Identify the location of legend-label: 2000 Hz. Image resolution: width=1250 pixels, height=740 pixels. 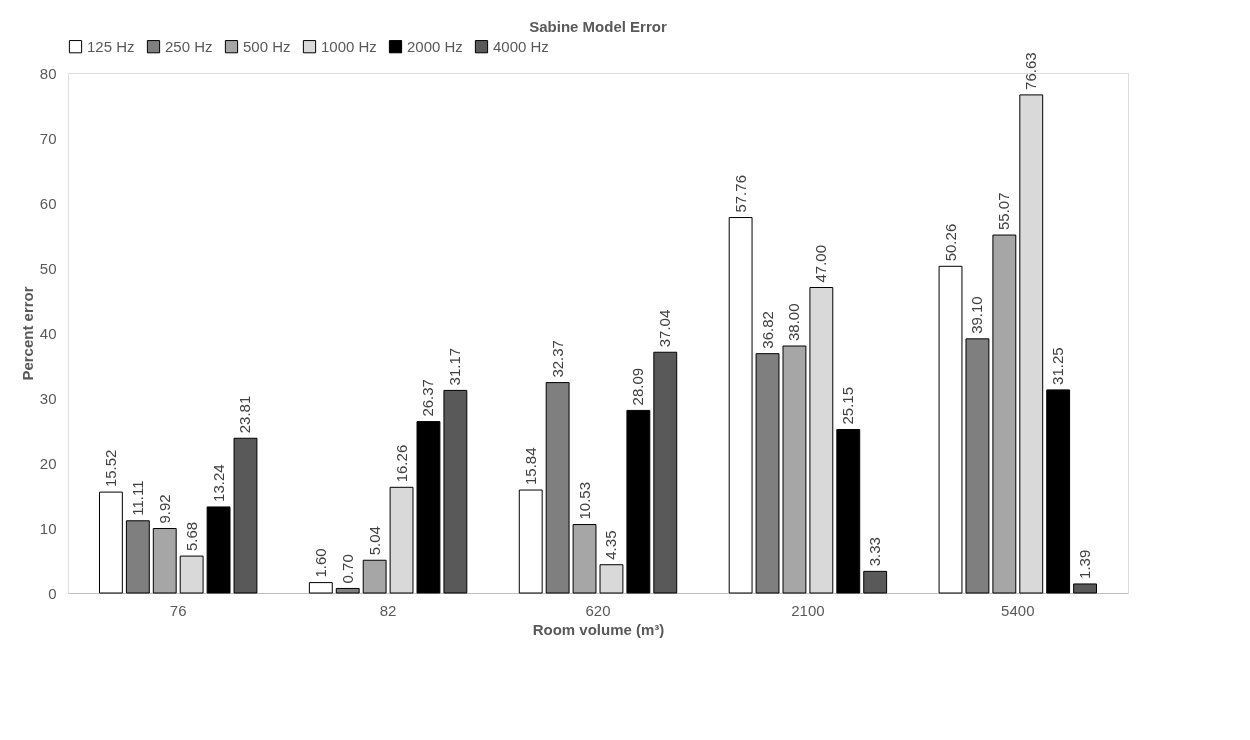
(435, 46).